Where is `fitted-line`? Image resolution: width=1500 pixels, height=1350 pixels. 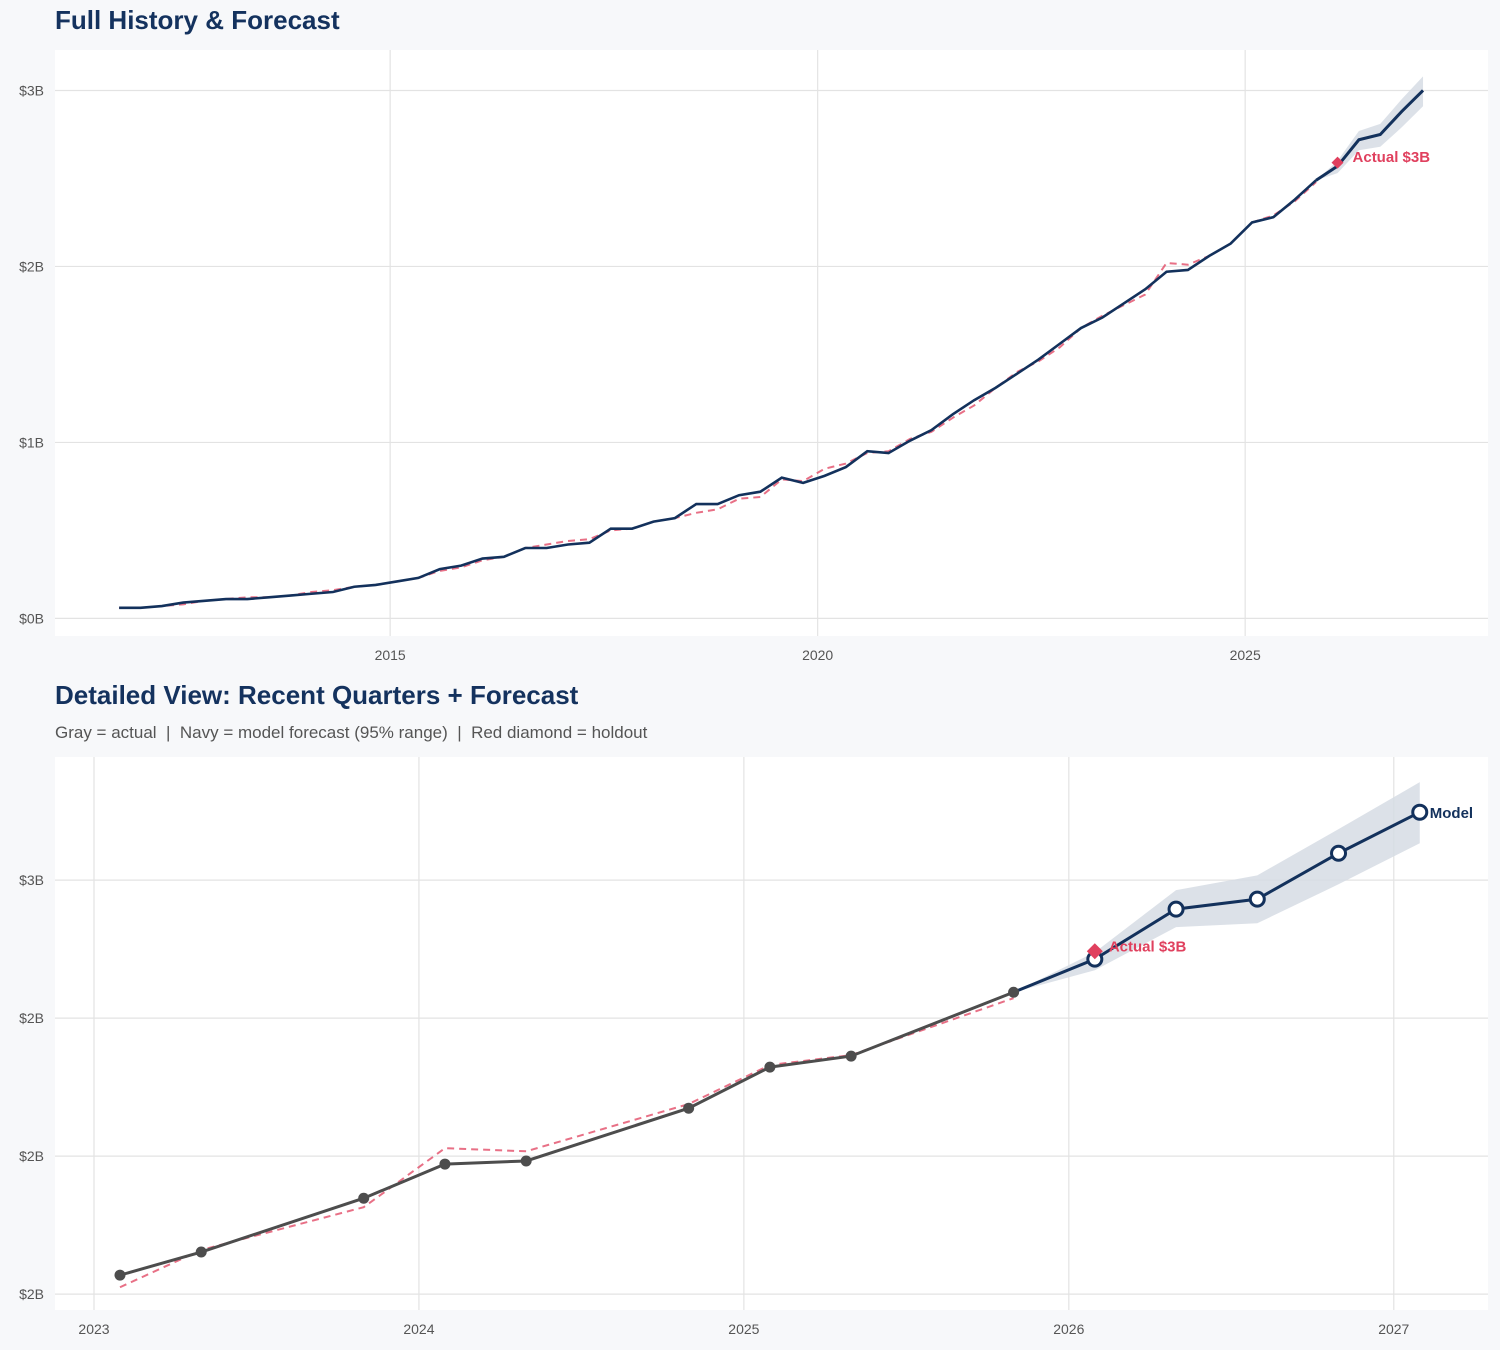 fitted-line is located at coordinates (566, 1143).